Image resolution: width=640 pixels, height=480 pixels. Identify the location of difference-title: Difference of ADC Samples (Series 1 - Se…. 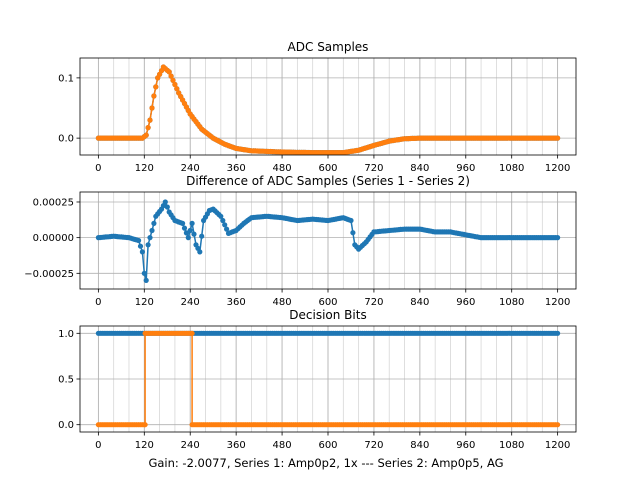
(328, 181).